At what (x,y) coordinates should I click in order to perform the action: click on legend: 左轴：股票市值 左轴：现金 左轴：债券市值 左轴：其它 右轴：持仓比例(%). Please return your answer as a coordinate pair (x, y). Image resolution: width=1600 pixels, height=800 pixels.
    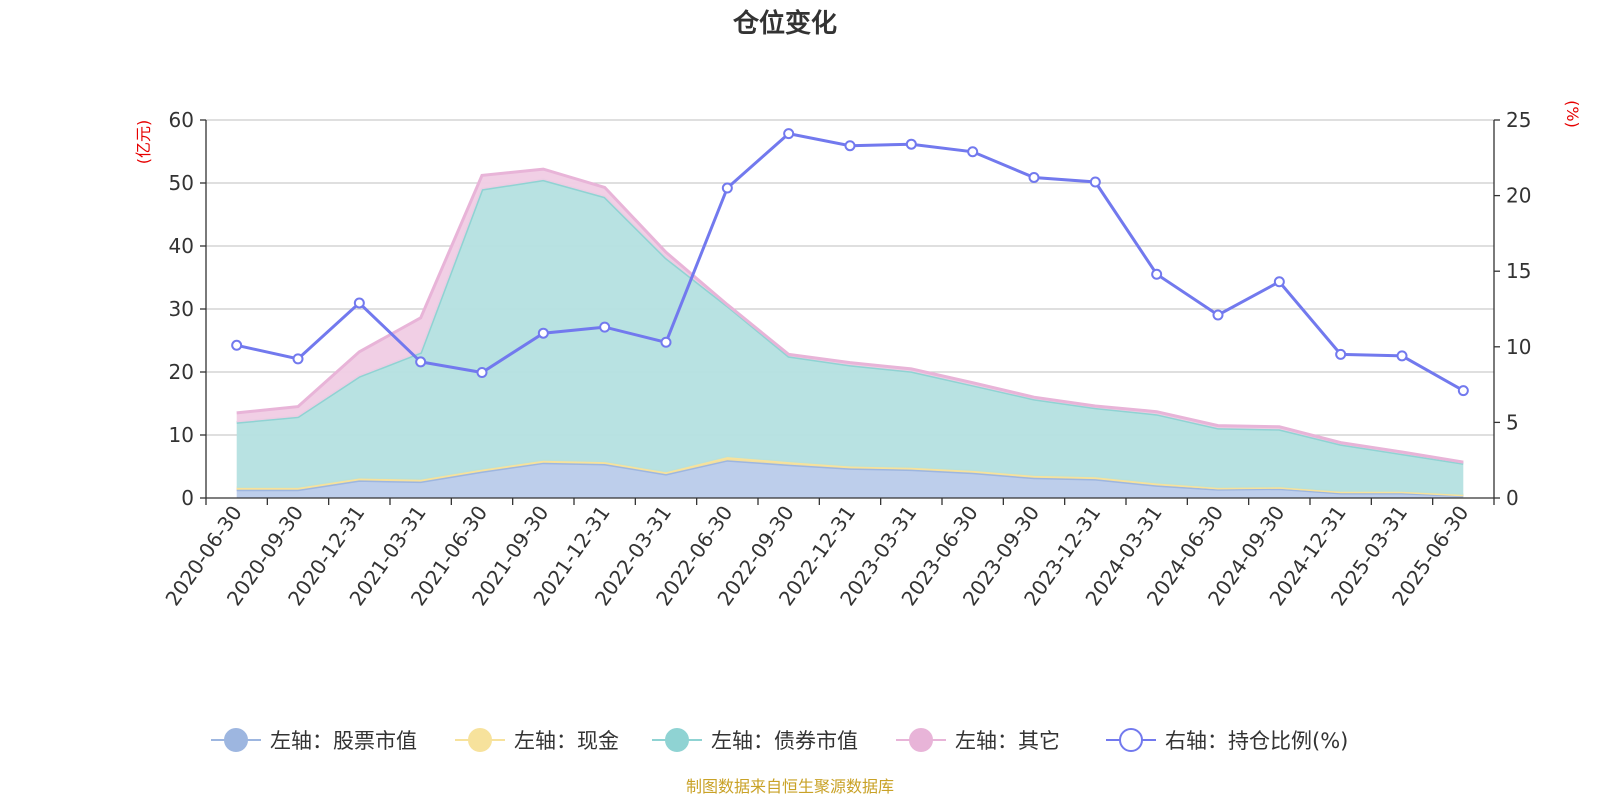
    Looking at the image, I should click on (779, 740).